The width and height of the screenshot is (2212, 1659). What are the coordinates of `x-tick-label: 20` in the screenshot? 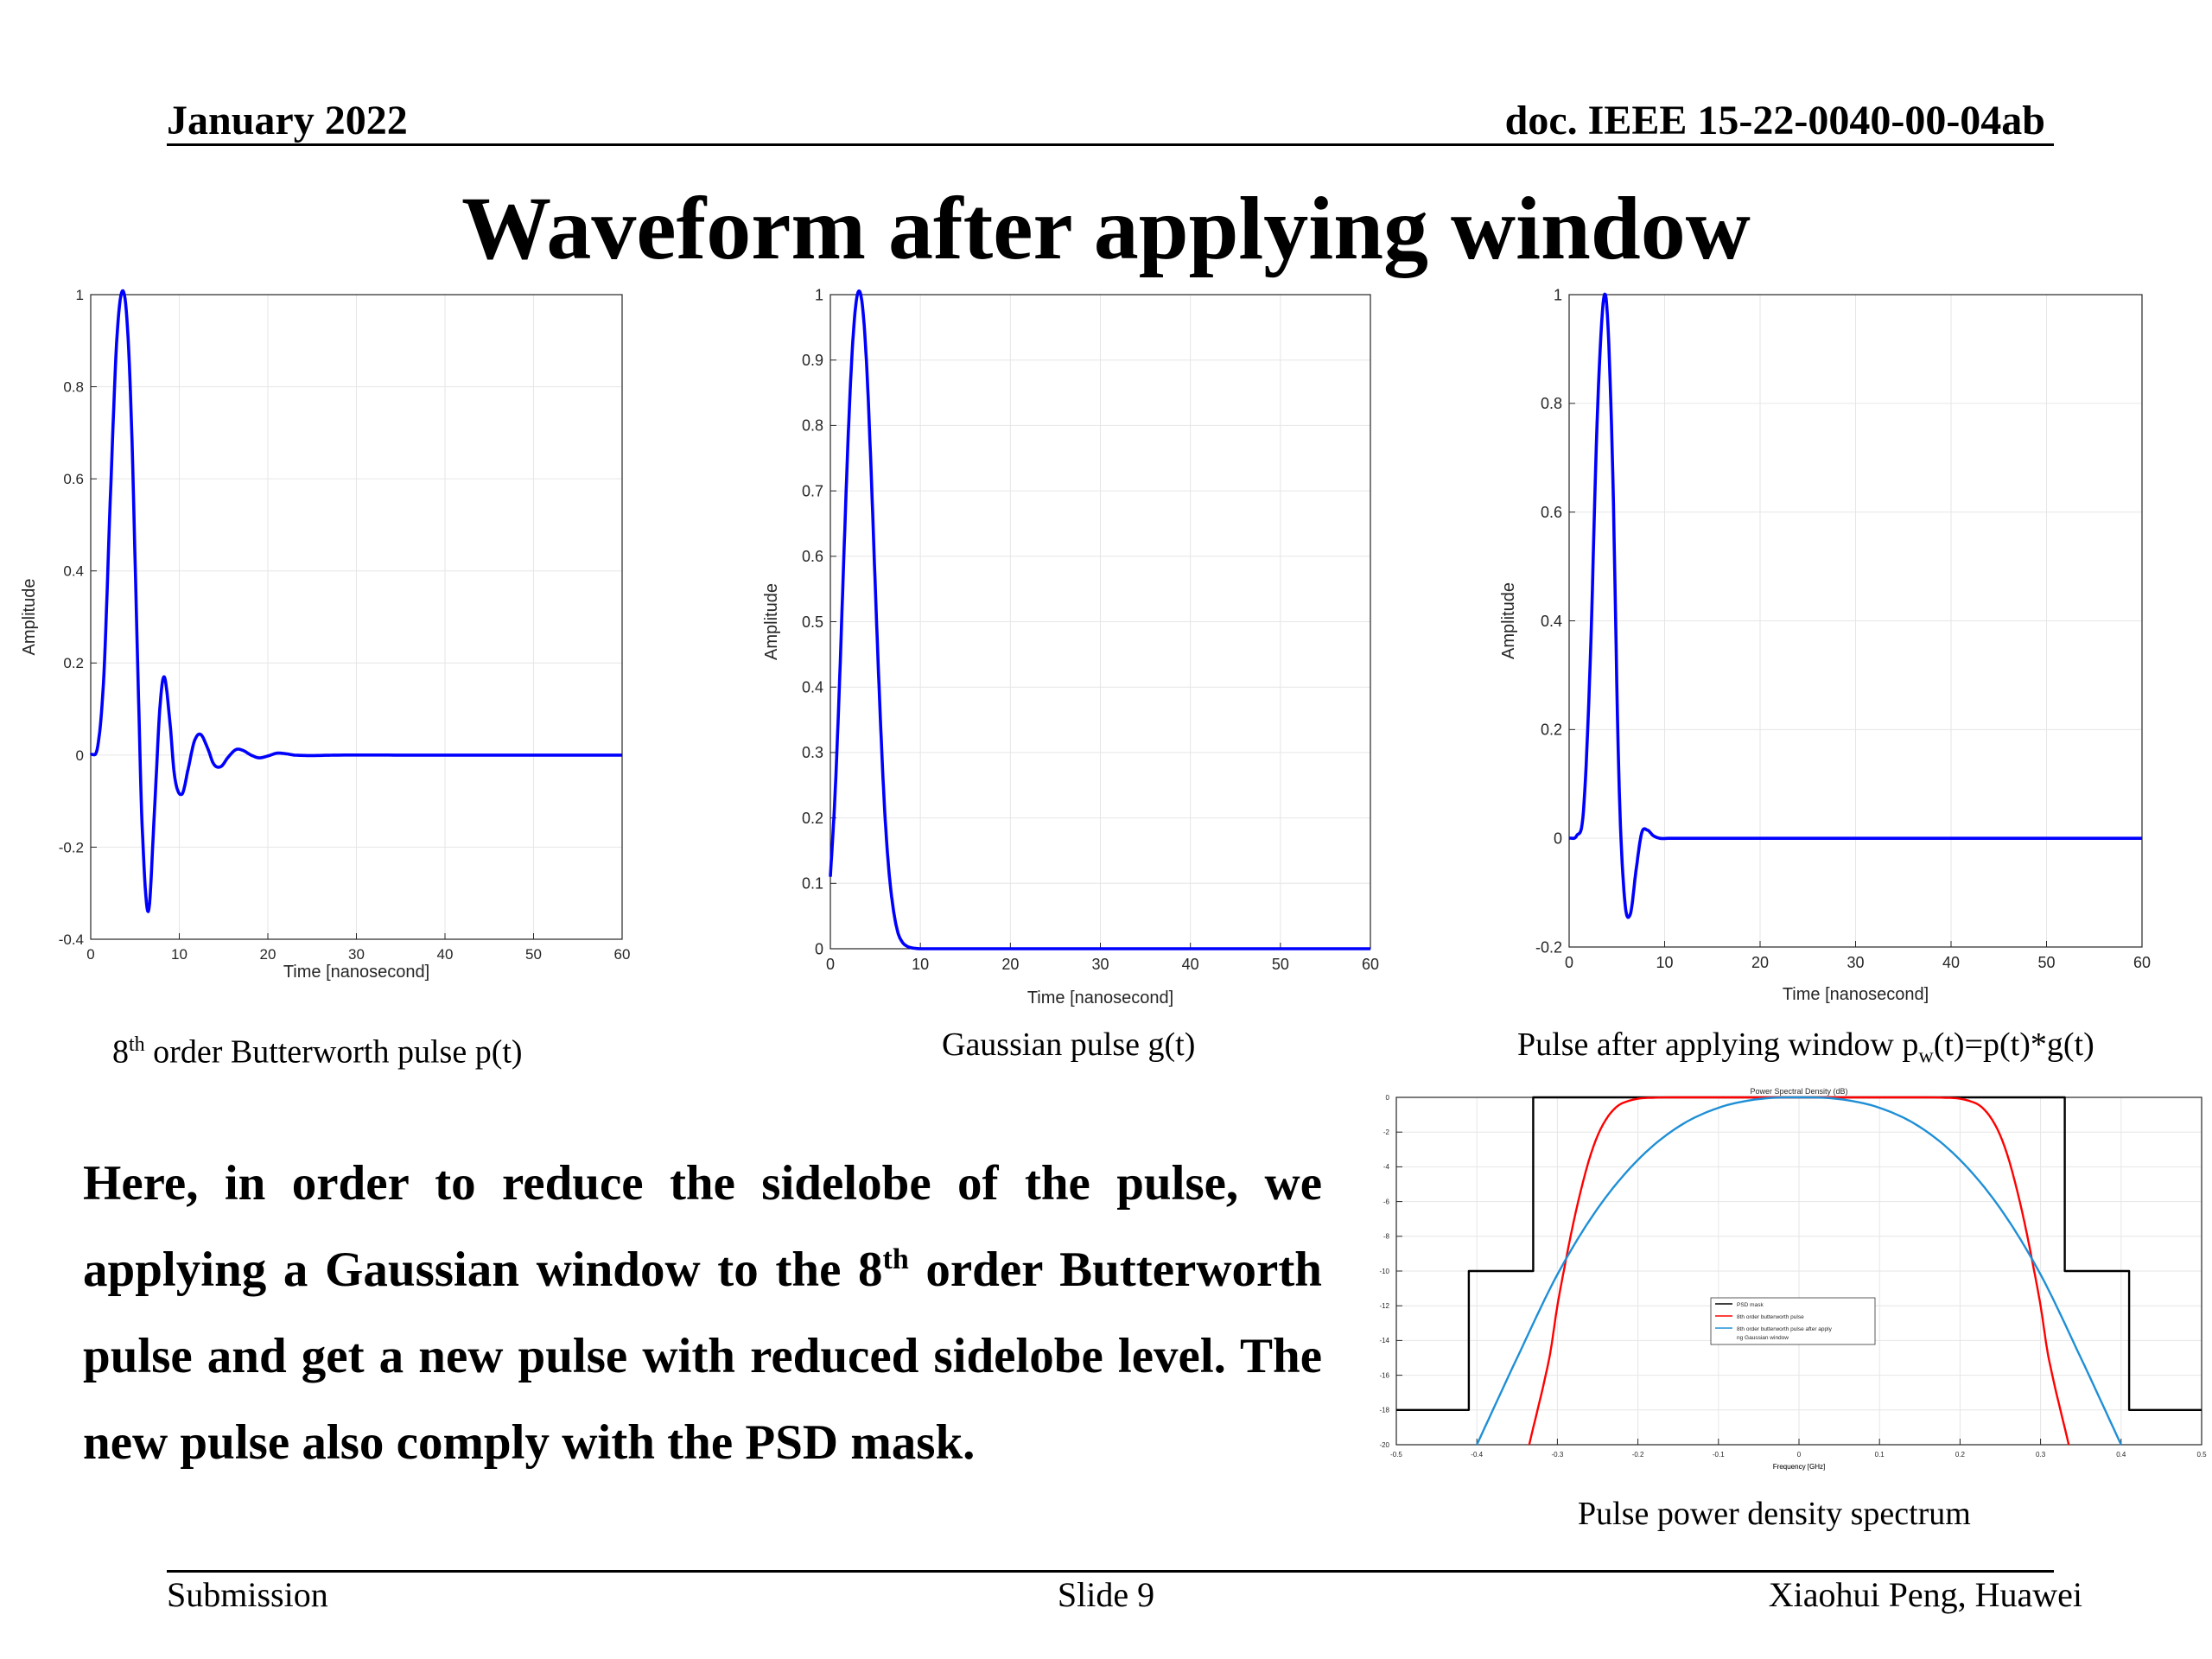 It's located at (1760, 963).